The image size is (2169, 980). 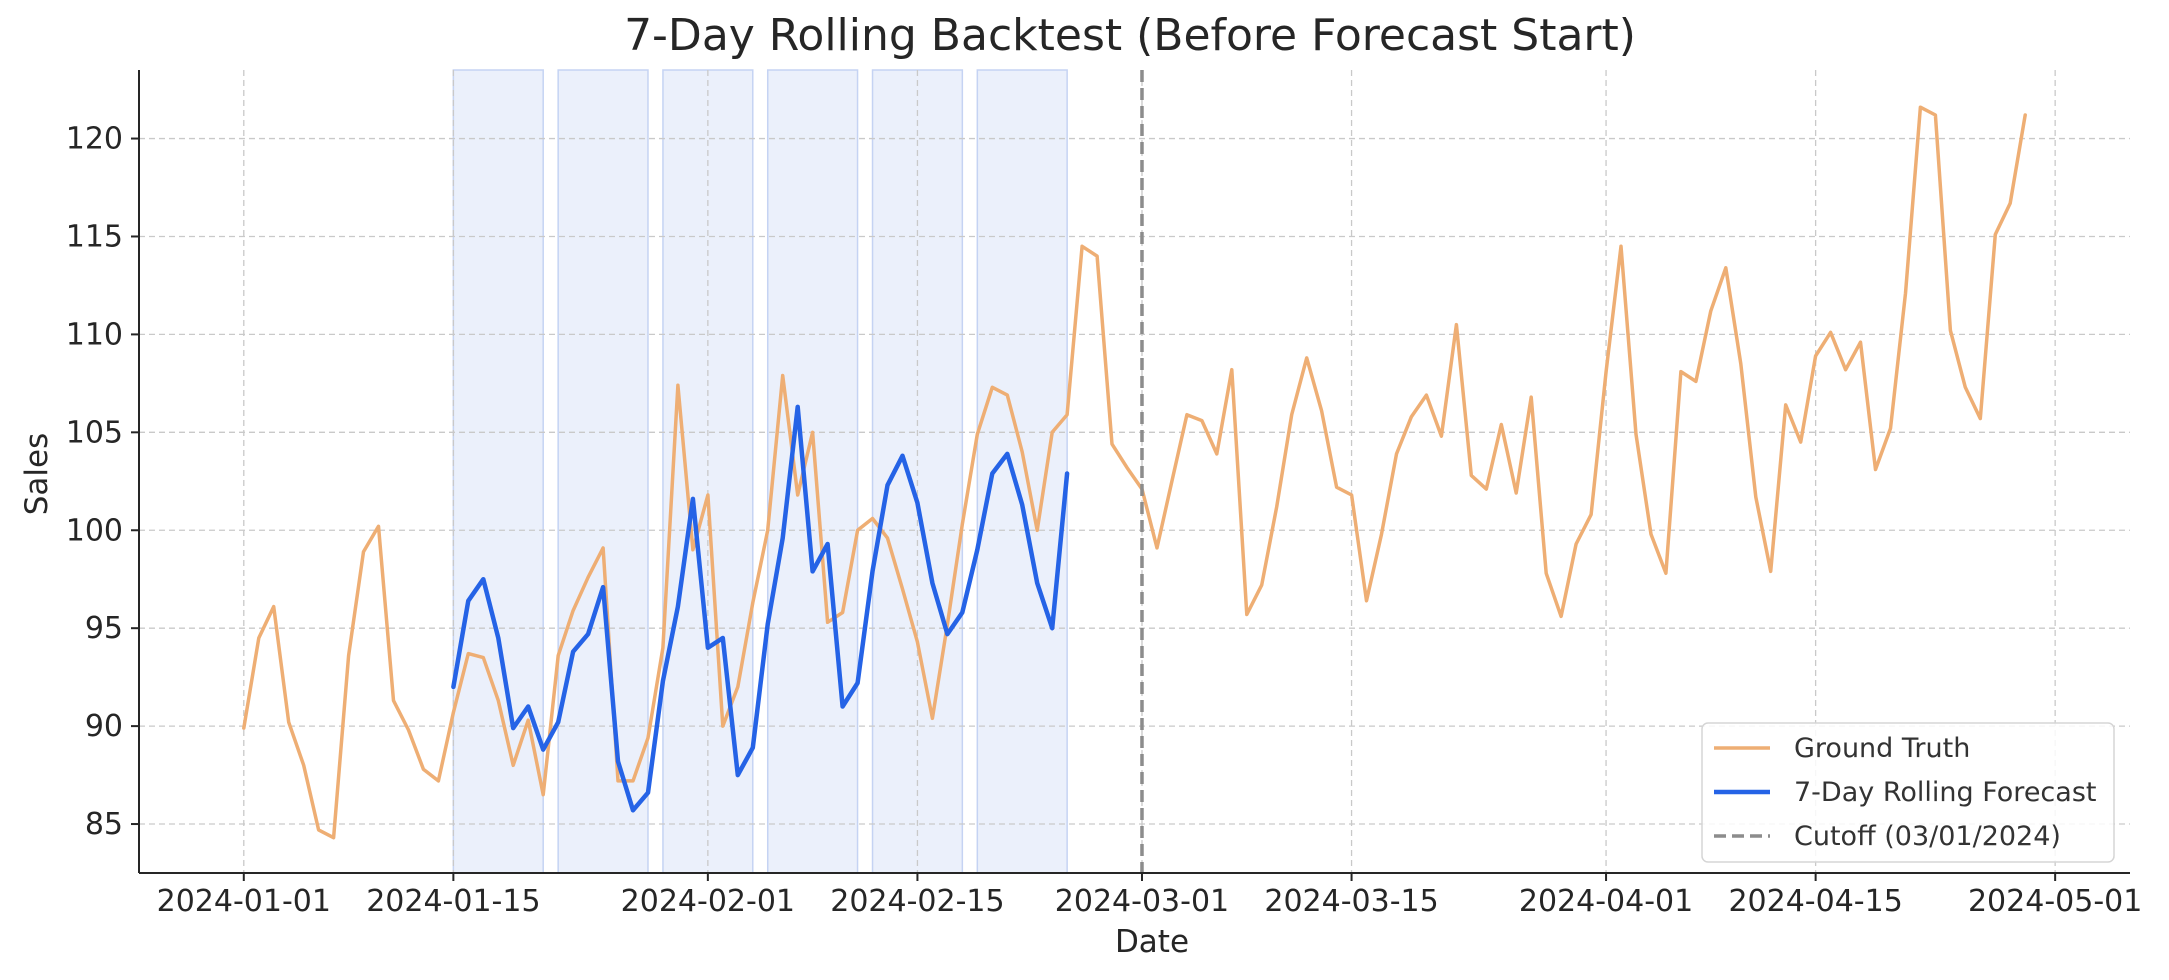 I want to click on x-tick-label: 2024-01-01, so click(x=244, y=901).